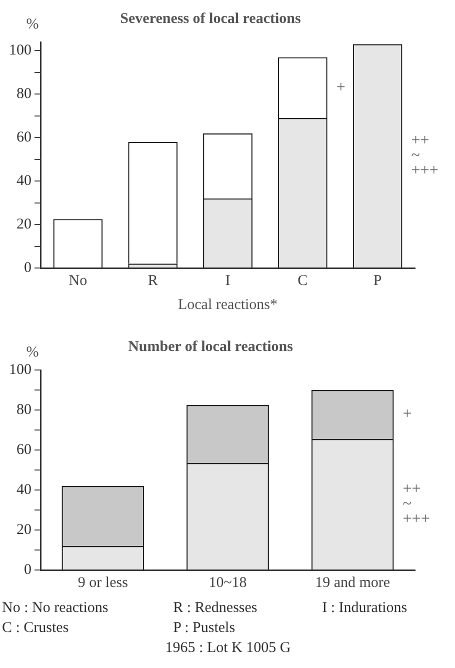  I want to click on x-tick-label: R, so click(153, 280).